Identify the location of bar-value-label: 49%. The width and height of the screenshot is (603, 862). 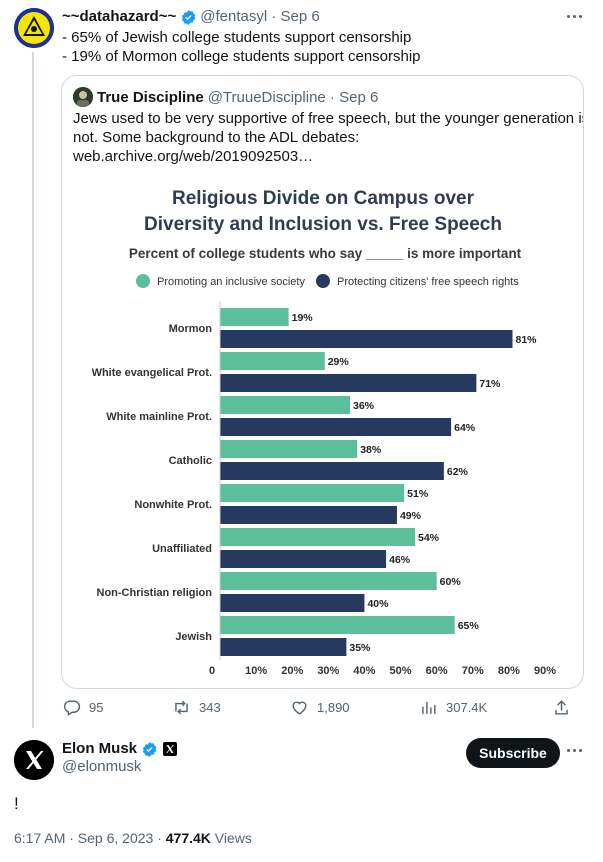
(411, 516).